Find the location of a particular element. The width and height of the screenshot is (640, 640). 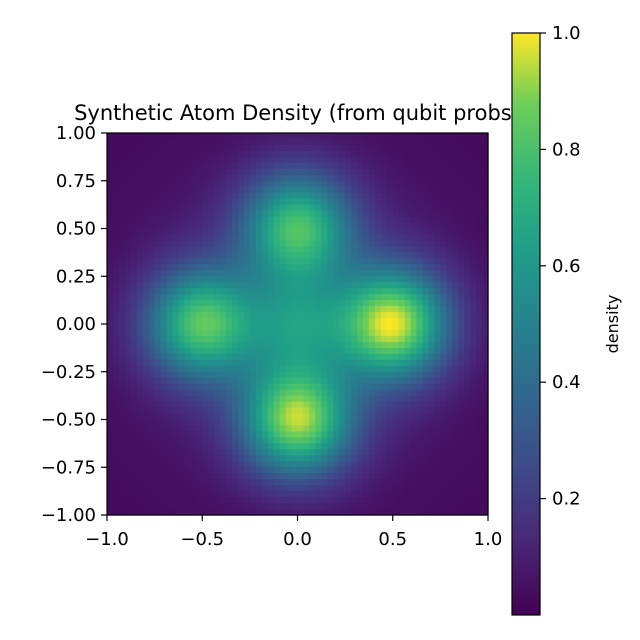

y-tick-label: 0.00 is located at coordinates (76, 324).